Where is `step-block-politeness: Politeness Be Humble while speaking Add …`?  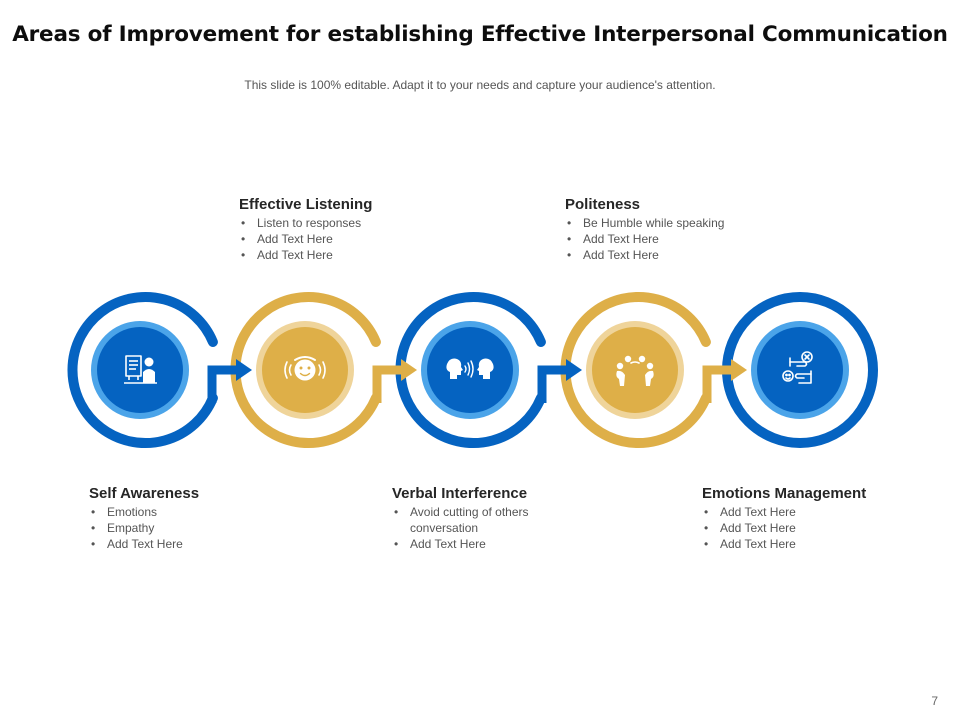
step-block-politeness: Politeness Be Humble while speaking Add … is located at coordinates (665, 229).